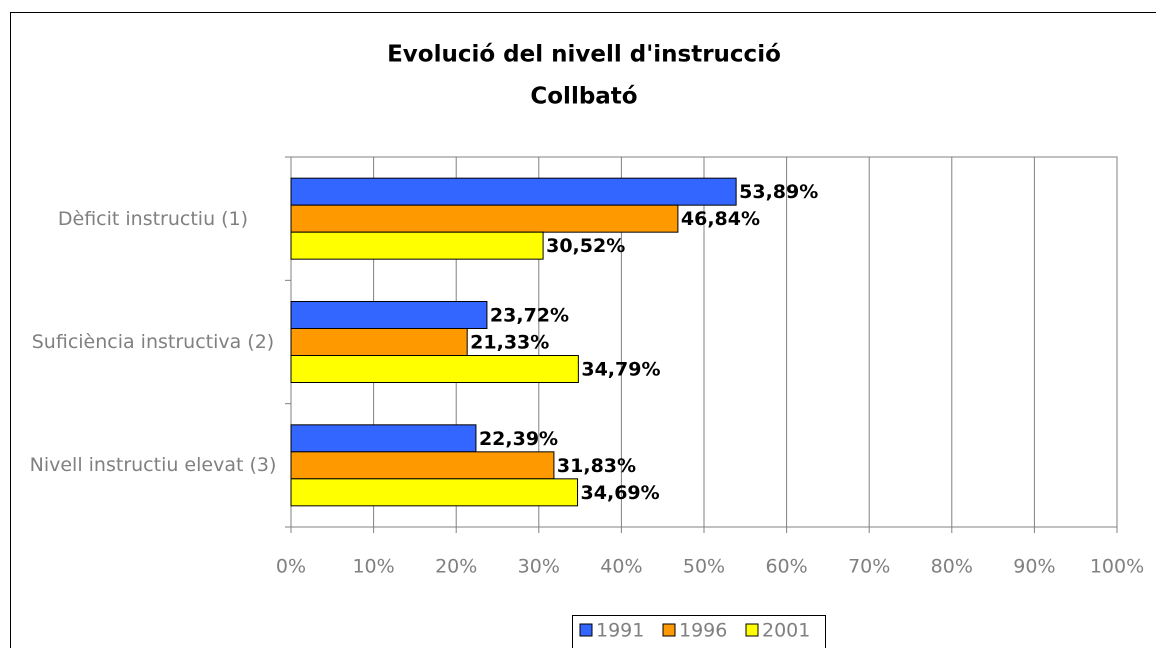 This screenshot has height=648, width=1156. What do you see at coordinates (952, 567) in the screenshot?
I see `x-tick-label: 80%` at bounding box center [952, 567].